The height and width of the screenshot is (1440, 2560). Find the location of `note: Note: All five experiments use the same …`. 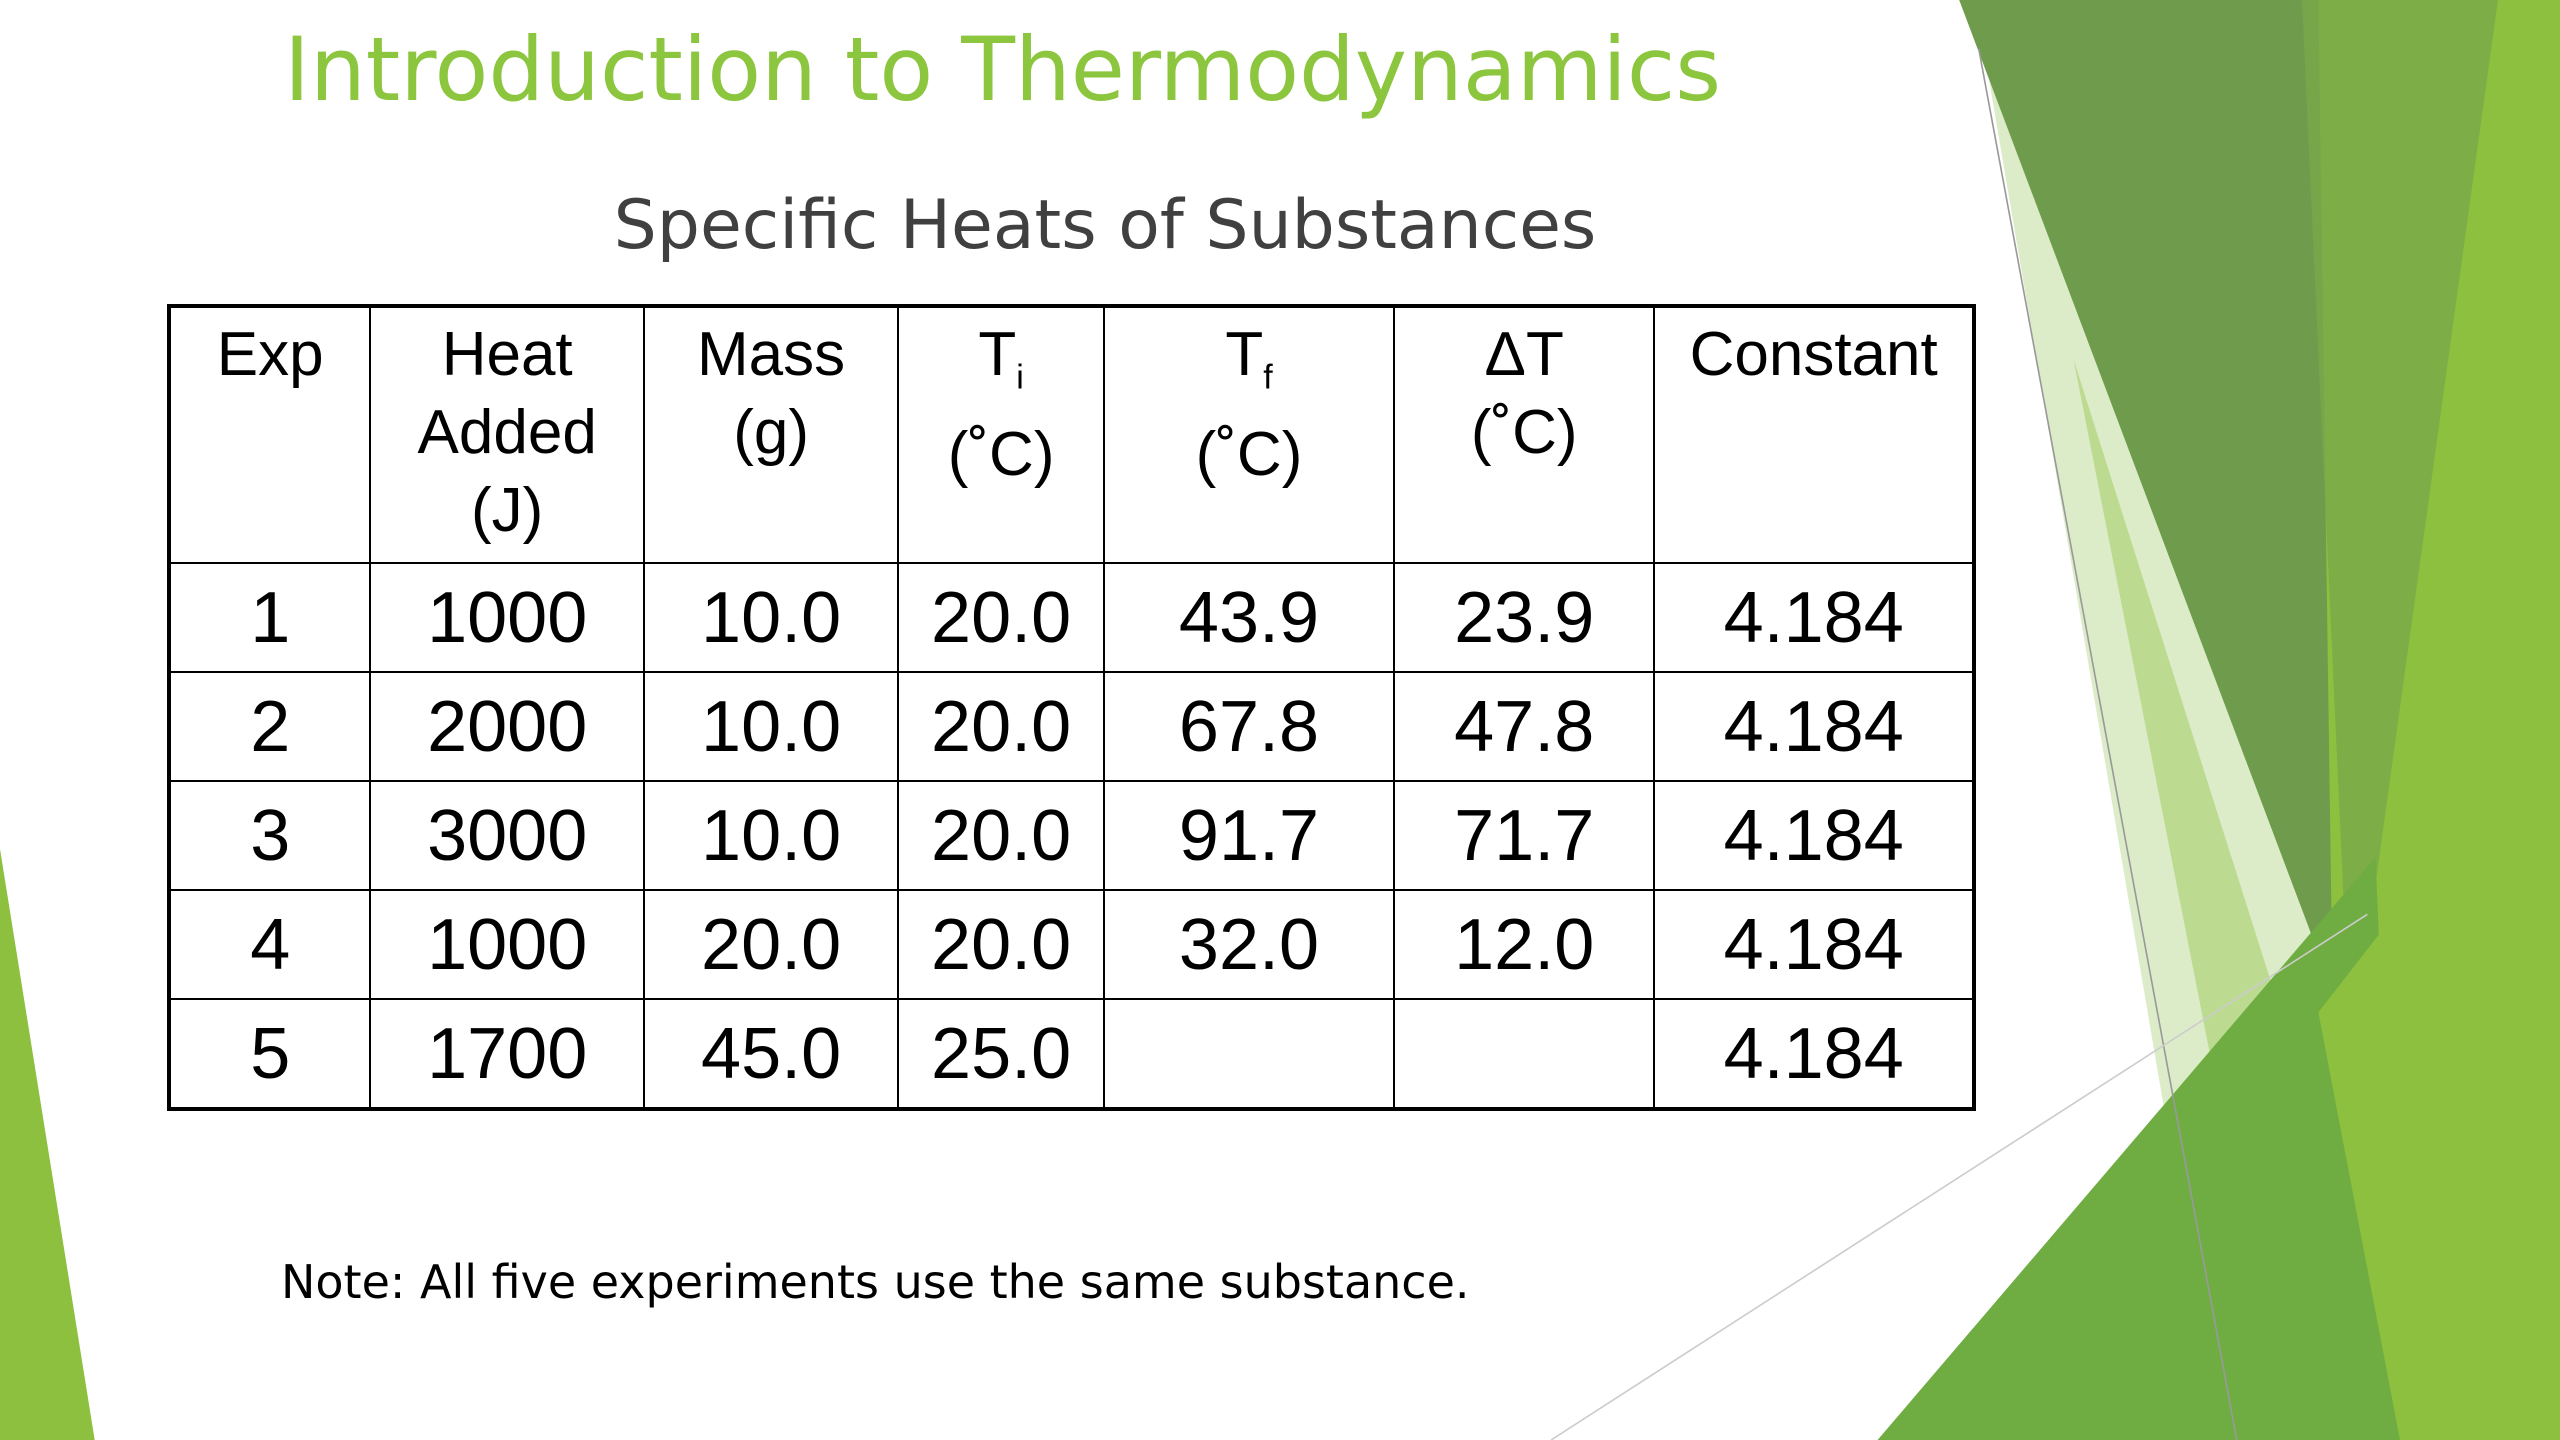

note: Note: All five experiments use the same … is located at coordinates (875, 1282).